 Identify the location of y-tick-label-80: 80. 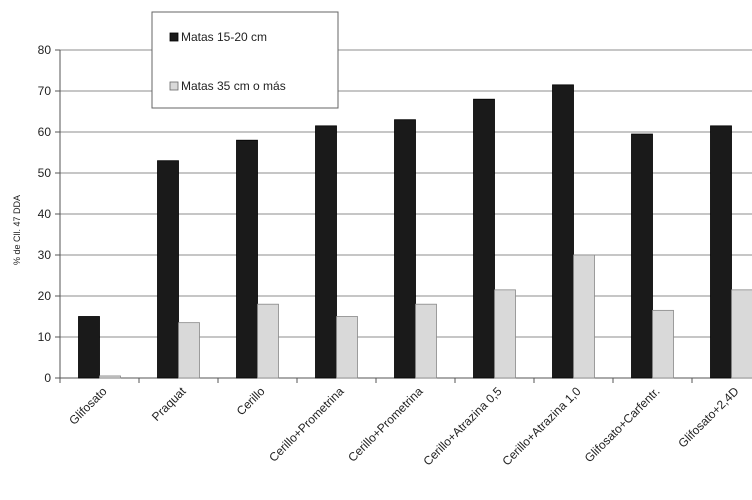
(45, 50).